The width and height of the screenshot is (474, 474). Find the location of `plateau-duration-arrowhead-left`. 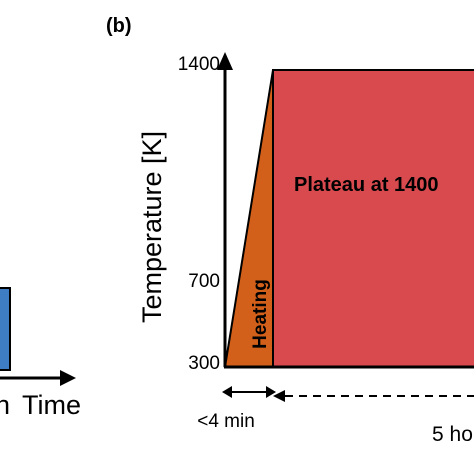

plateau-duration-arrowhead-left is located at coordinates (279, 396).